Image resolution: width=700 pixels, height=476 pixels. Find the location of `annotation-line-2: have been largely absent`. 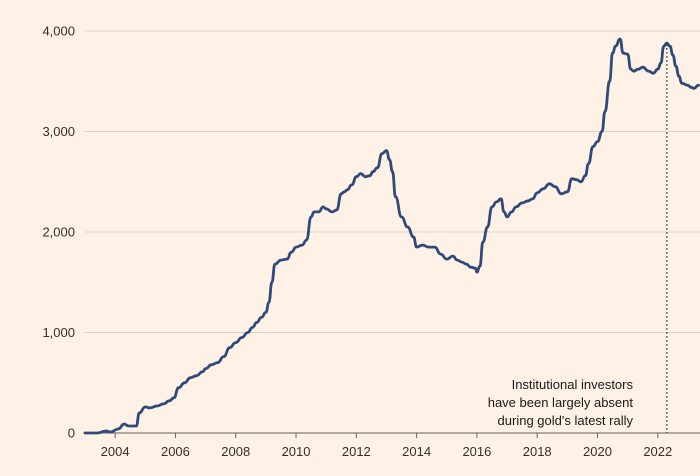

annotation-line-2: have been largely absent is located at coordinates (561, 402).